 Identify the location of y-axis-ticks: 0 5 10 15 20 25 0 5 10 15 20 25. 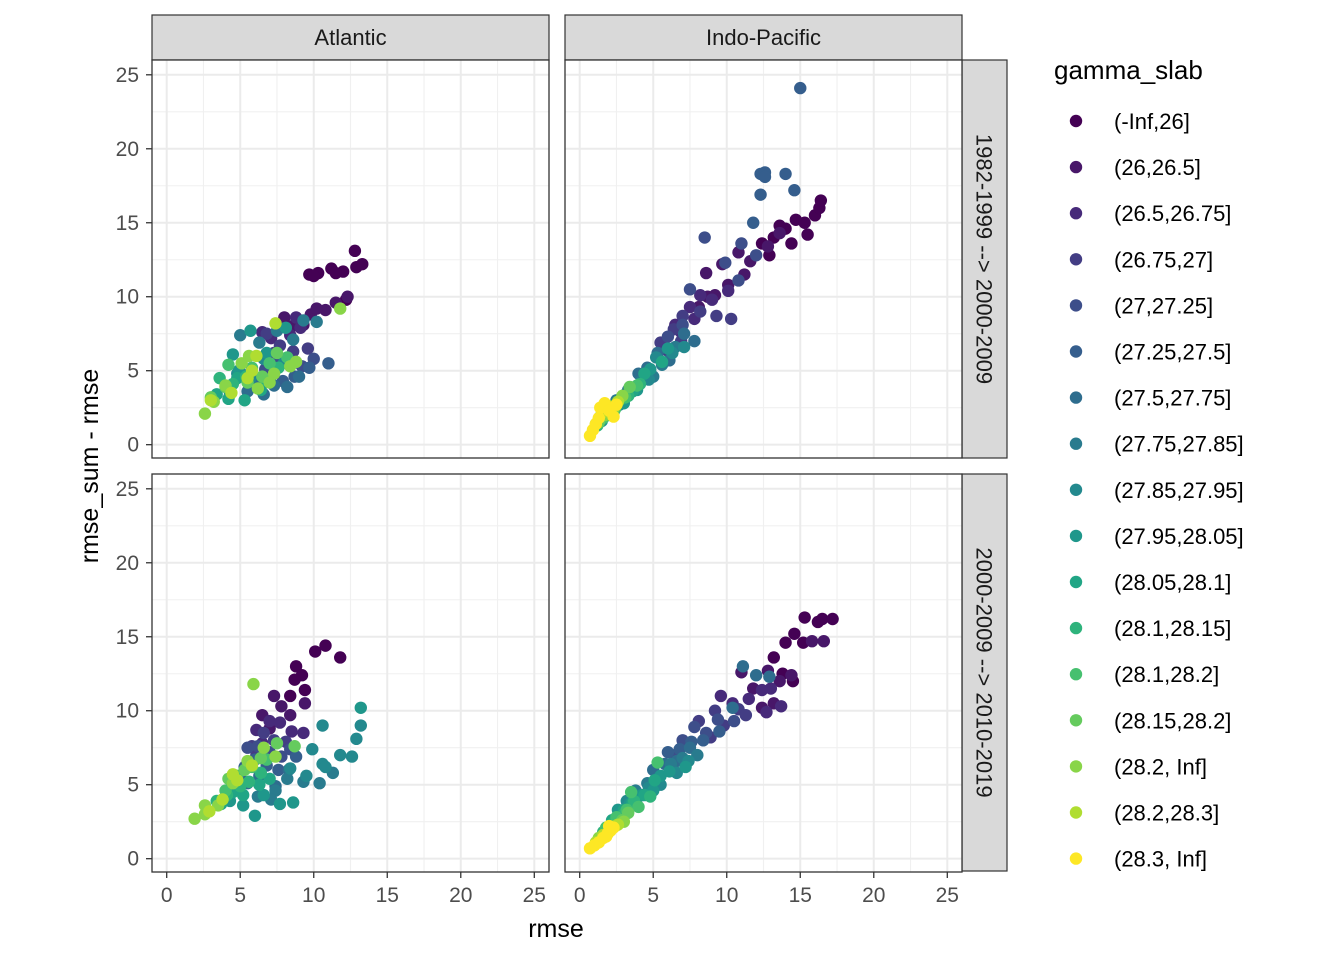
(134, 467).